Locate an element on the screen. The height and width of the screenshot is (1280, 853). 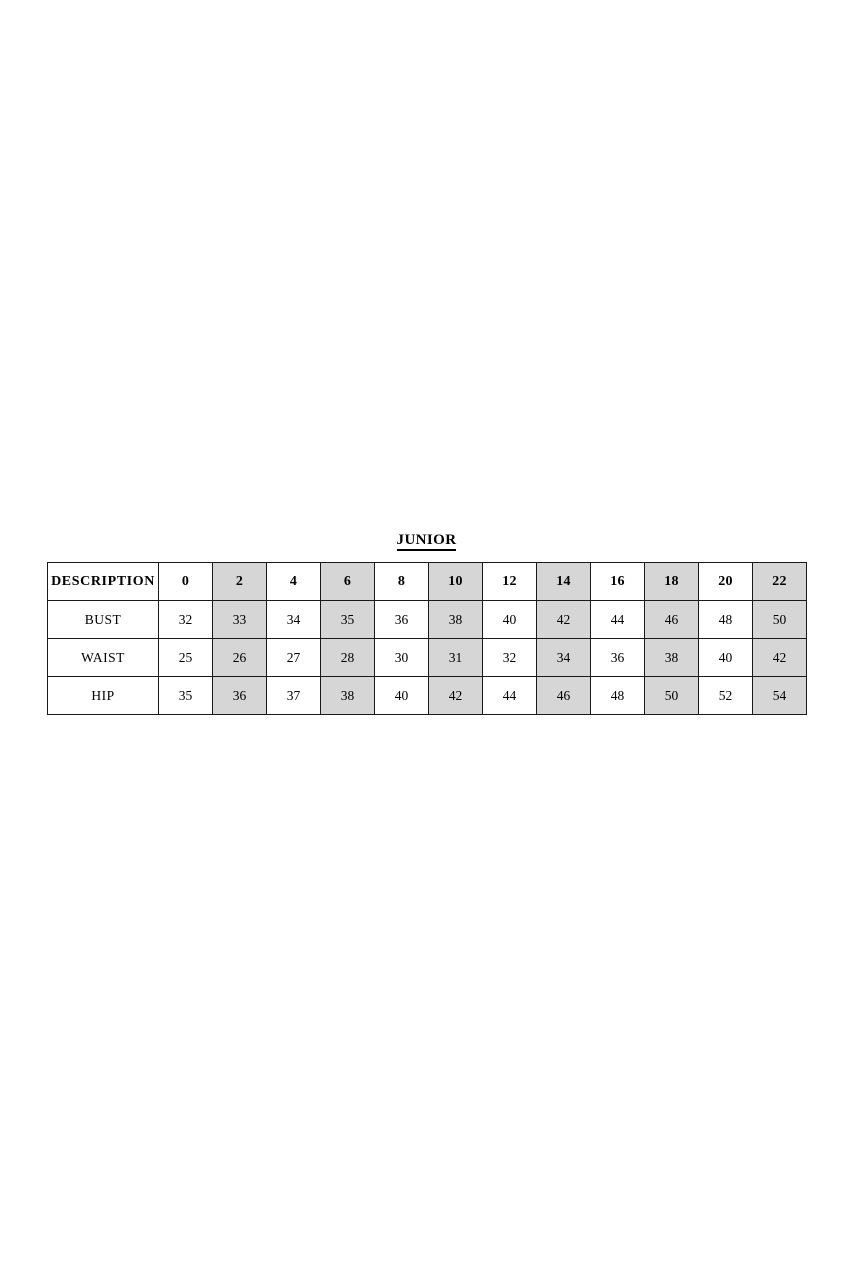
cell-waist-18: 38 is located at coordinates (671, 657).